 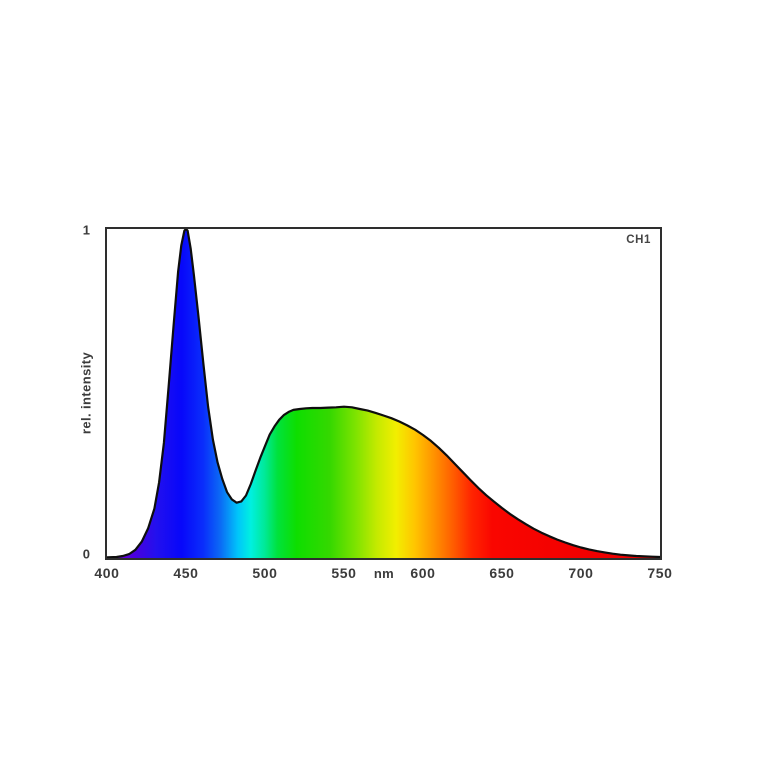 I want to click on x-tick-label-500: 500, so click(x=265, y=573).